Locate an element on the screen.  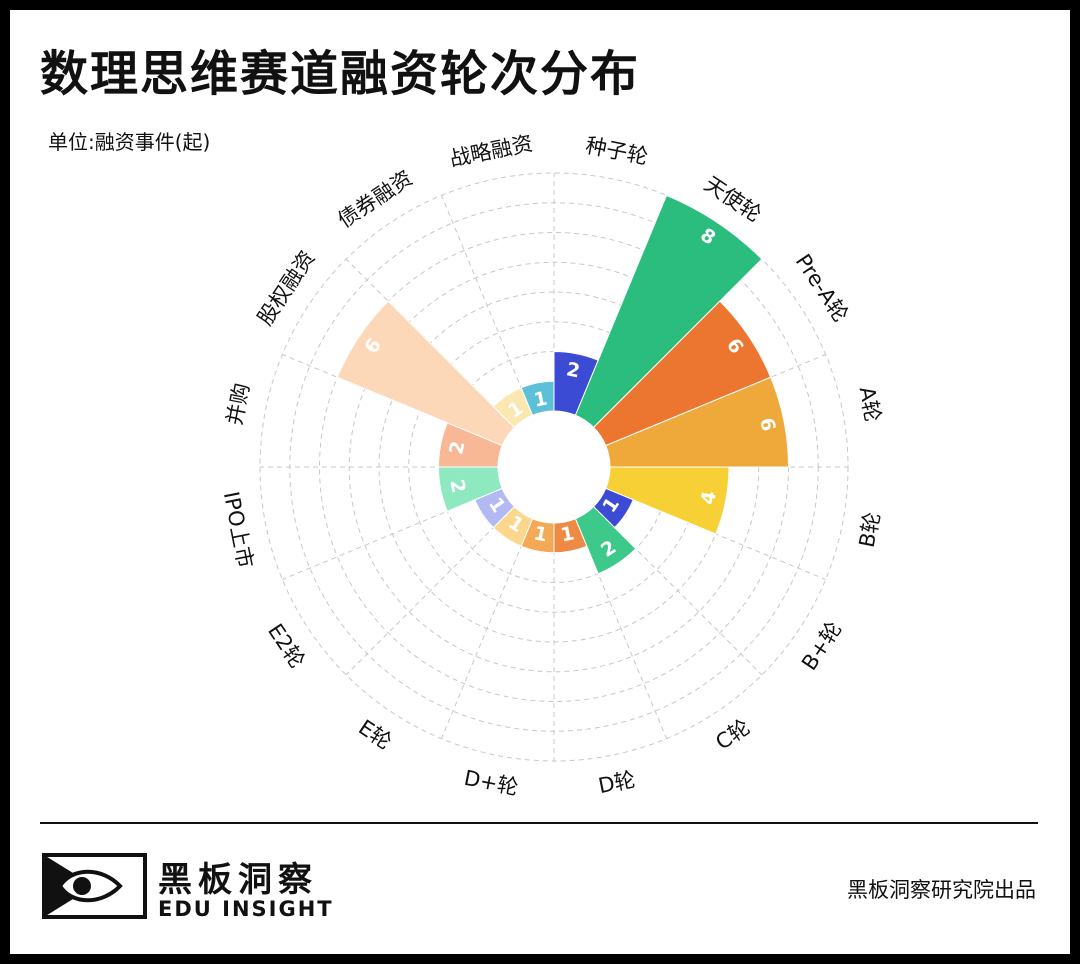
category-label: E2轮 is located at coordinates (286, 645).